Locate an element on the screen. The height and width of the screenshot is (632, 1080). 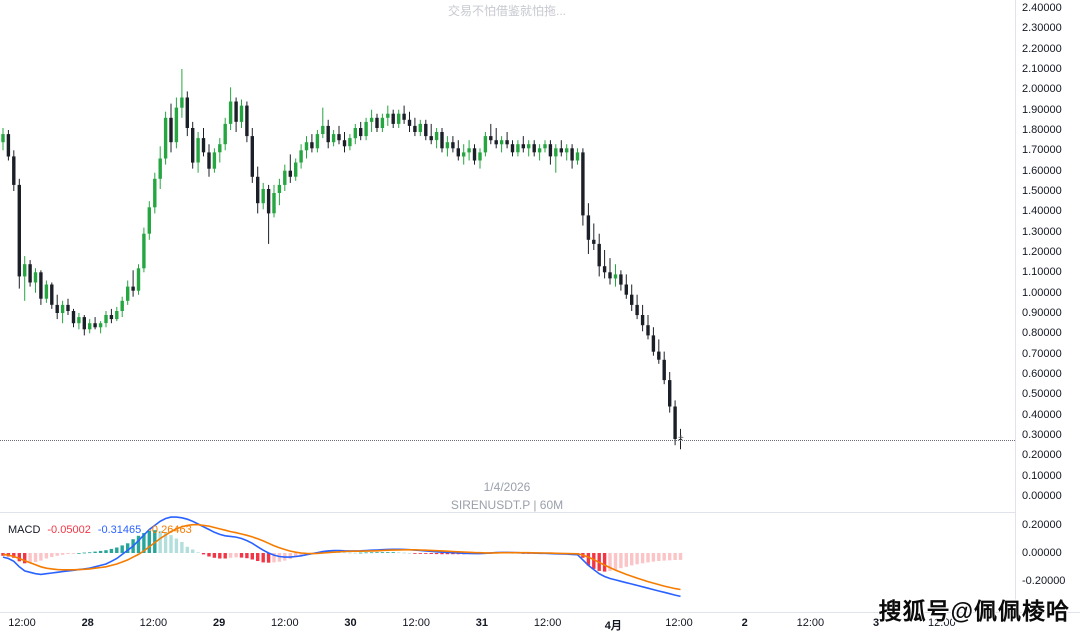
price-axis-label: 1.00000 is located at coordinates (1042, 292).